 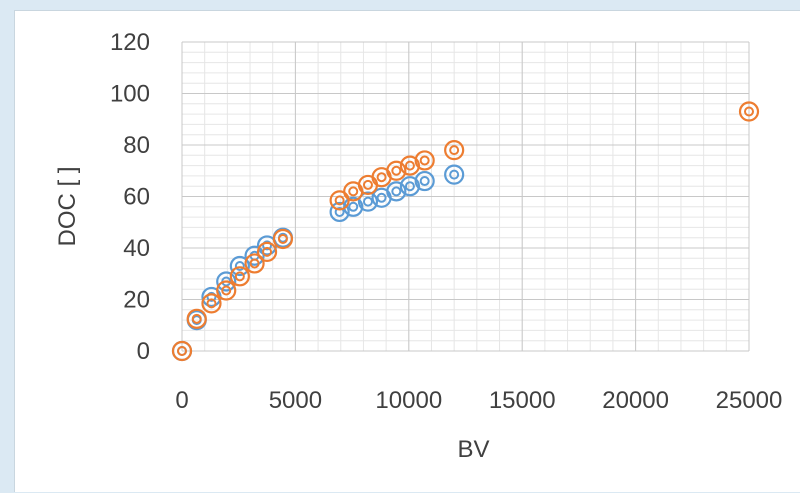 I want to click on x-tick-label: 25000, so click(x=749, y=400).